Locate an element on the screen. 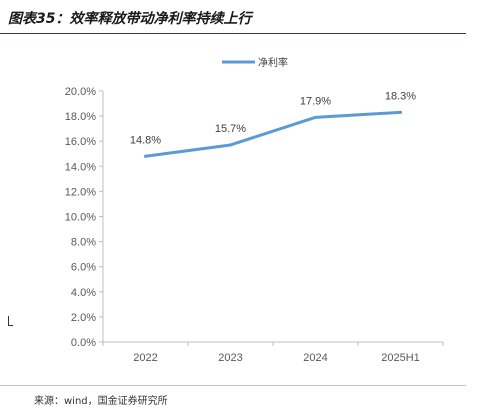 The width and height of the screenshot is (479, 407). y-tick-label: 14.0% is located at coordinates (80, 167).